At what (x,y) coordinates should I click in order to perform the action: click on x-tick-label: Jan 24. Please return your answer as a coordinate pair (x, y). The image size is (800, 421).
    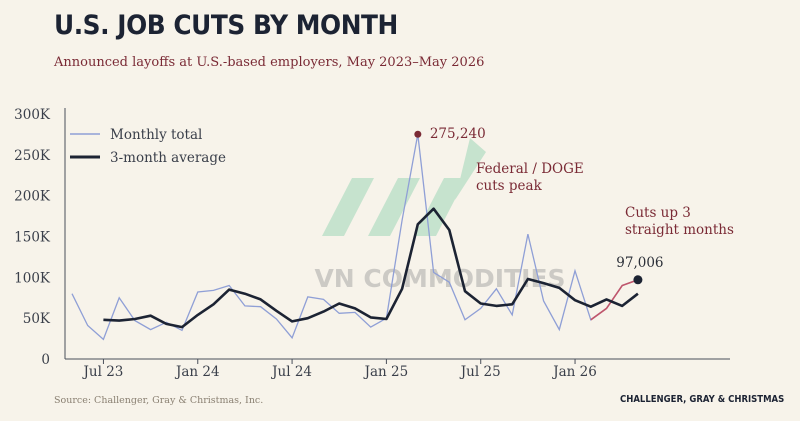
    Looking at the image, I should click on (197, 372).